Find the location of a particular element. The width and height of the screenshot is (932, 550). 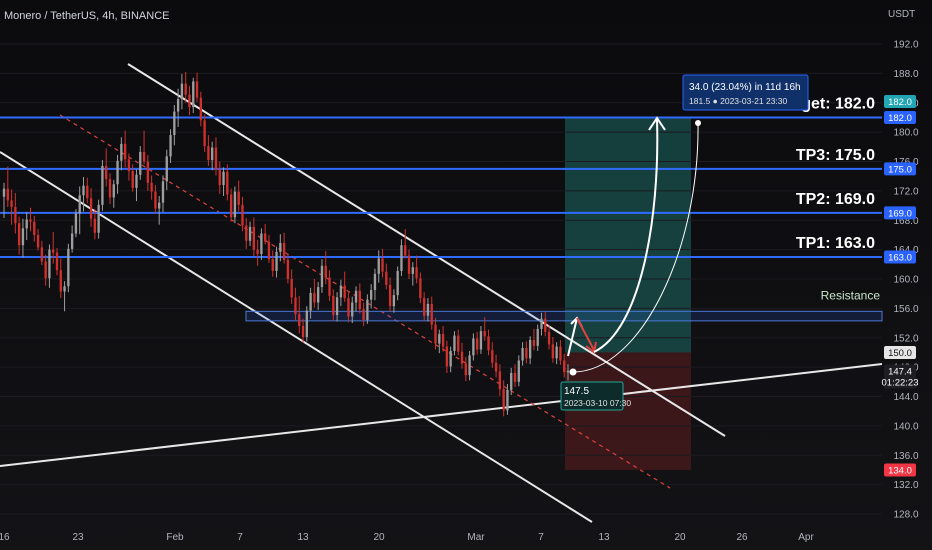

resistance-label: Resistance is located at coordinates (851, 295).